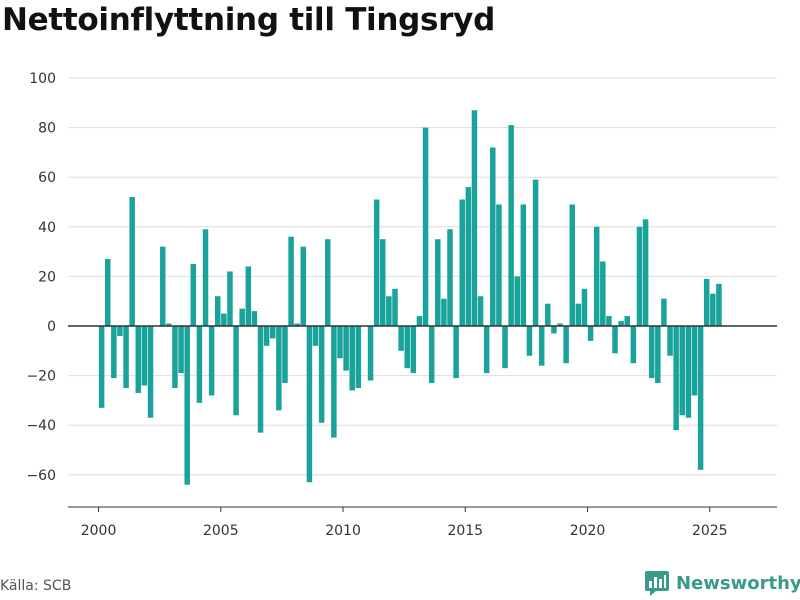 This screenshot has height=600, width=800. I want to click on y-tick-label: −40, so click(41, 426).